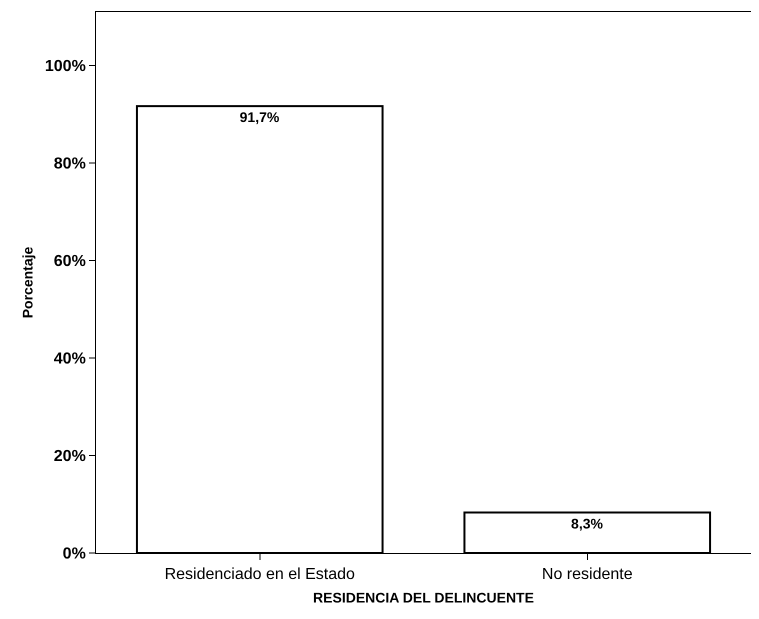 Image resolution: width=759 pixels, height=619 pixels. What do you see at coordinates (70, 261) in the screenshot?
I see `y-tick-label: 60%` at bounding box center [70, 261].